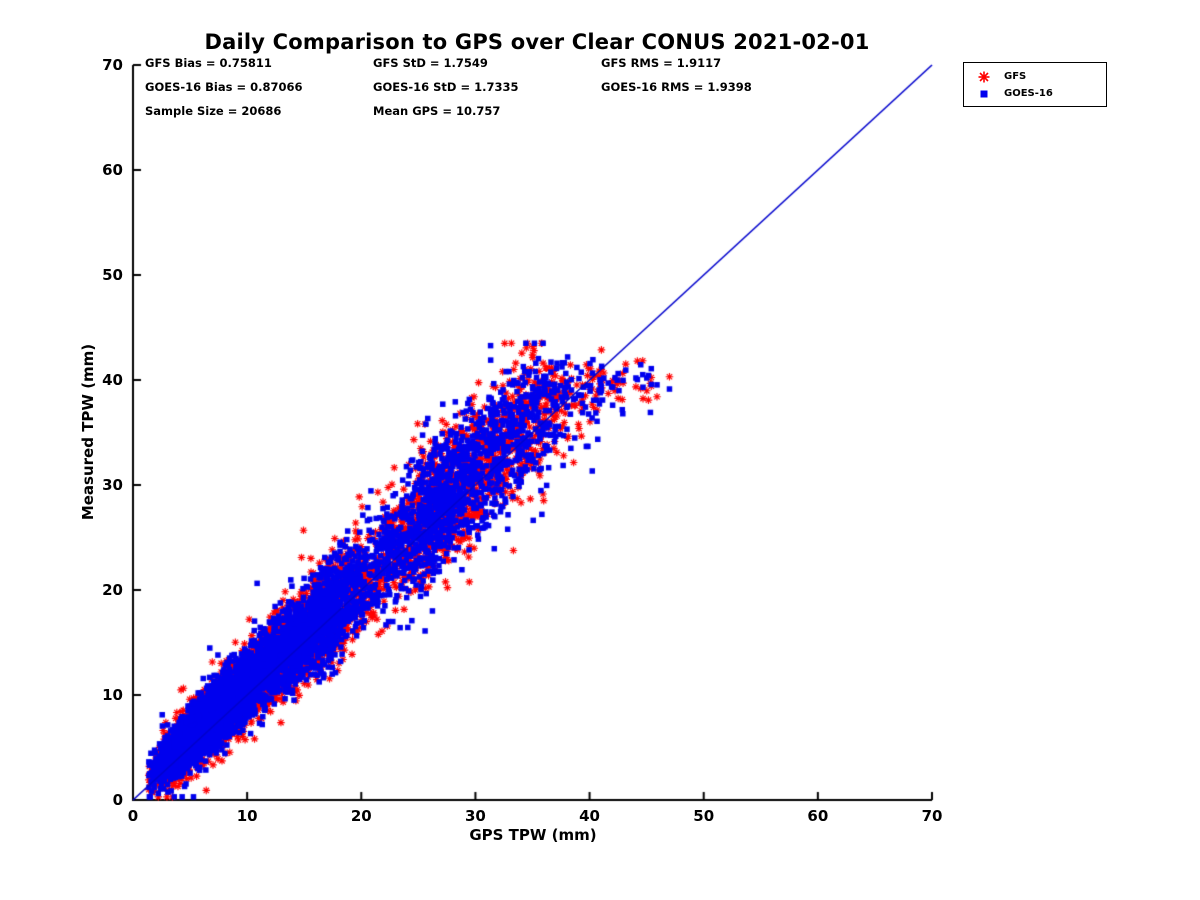  Describe the element at coordinates (88, 432) in the screenshot. I see `y-axis-label: Measured TPW (mm)` at that location.